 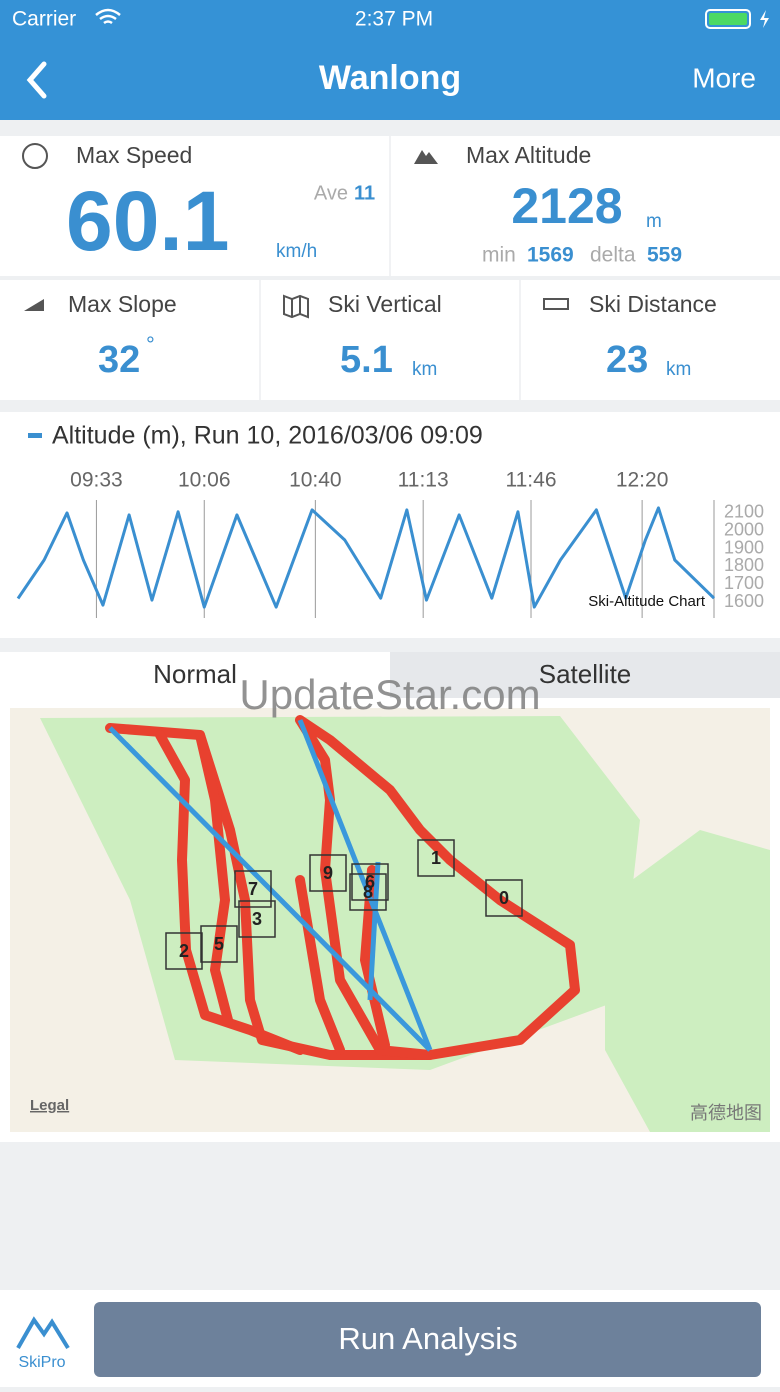 What do you see at coordinates (364, 193) in the screenshot?
I see `stat-value: 11` at bounding box center [364, 193].